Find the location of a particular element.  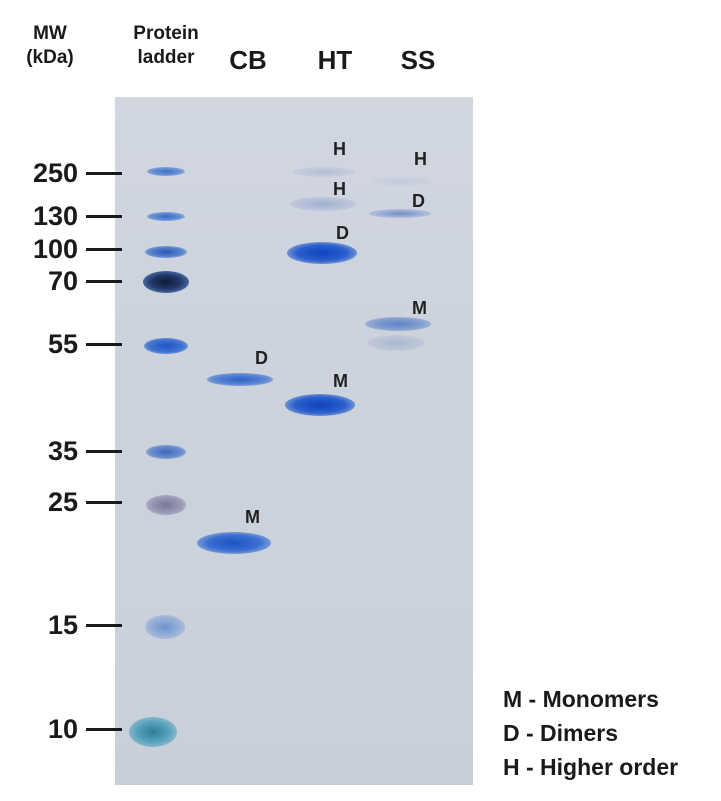

ht-label-monomer: M is located at coordinates (340, 381).